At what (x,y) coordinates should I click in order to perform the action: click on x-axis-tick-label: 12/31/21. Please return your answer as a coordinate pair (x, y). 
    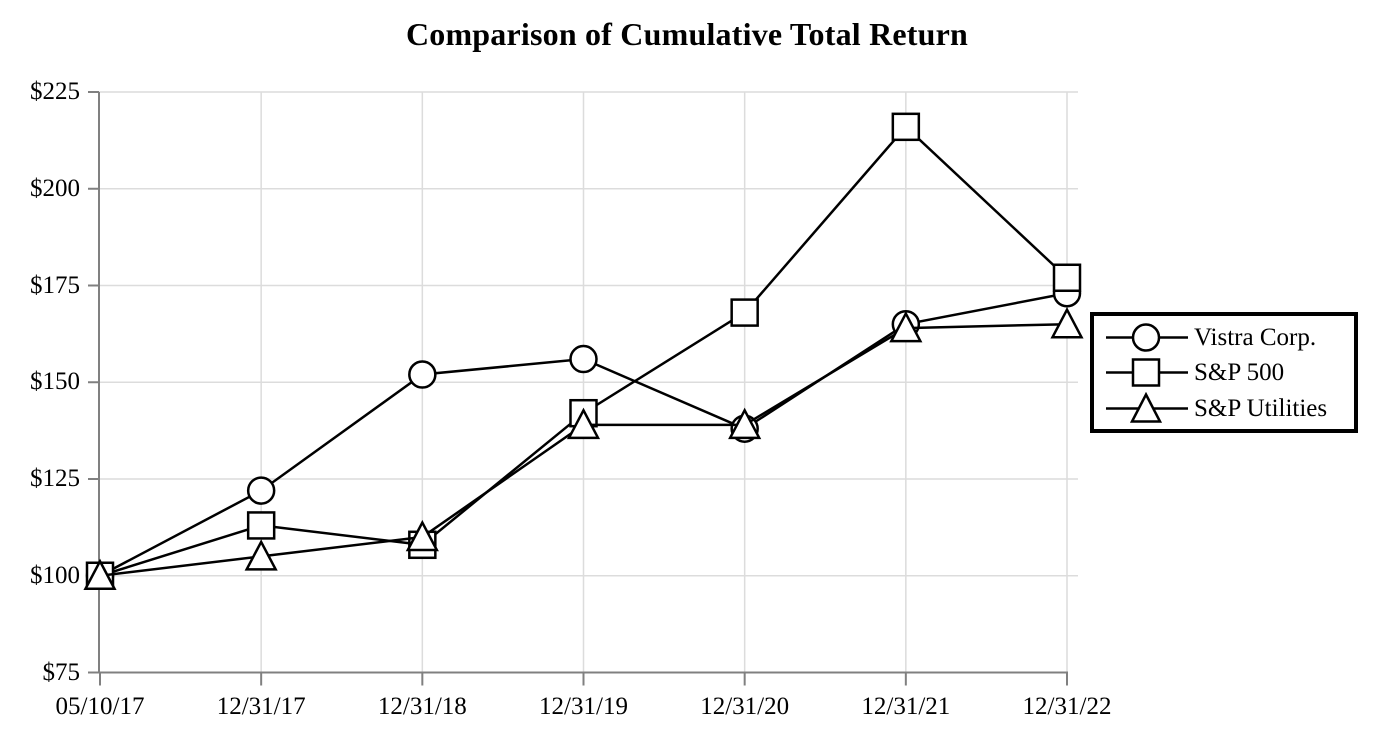
    Looking at the image, I should click on (906, 706).